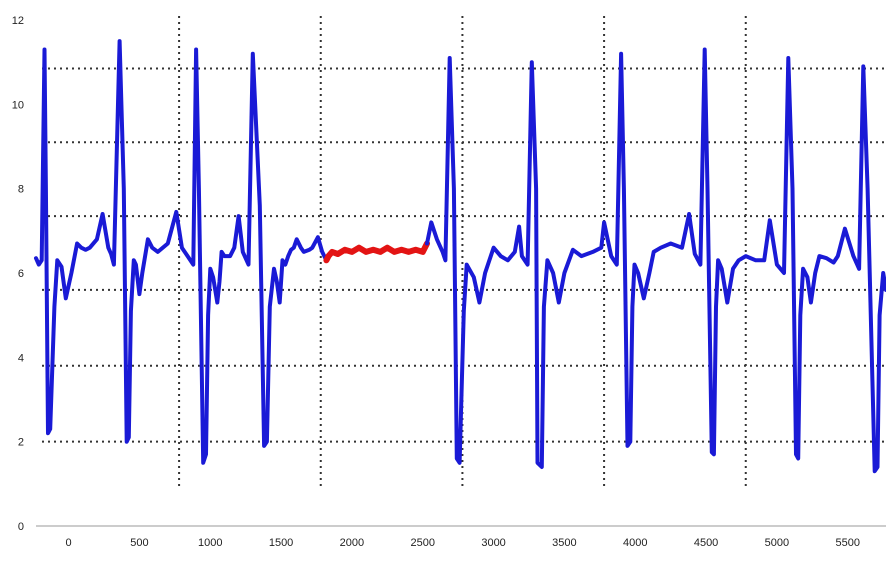 The height and width of the screenshot is (564, 886). What do you see at coordinates (848, 543) in the screenshot?
I see `x-tick-label: 5500` at bounding box center [848, 543].